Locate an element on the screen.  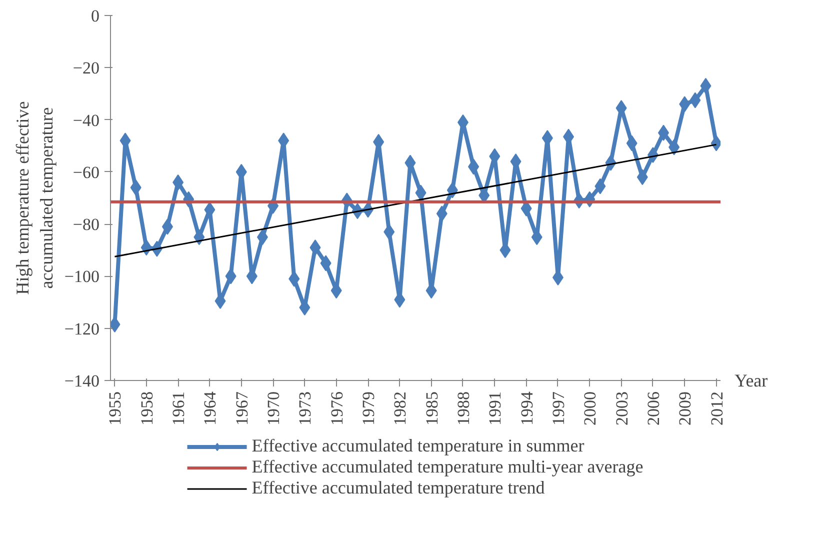
x-tick-label: 1982 is located at coordinates (400, 409).